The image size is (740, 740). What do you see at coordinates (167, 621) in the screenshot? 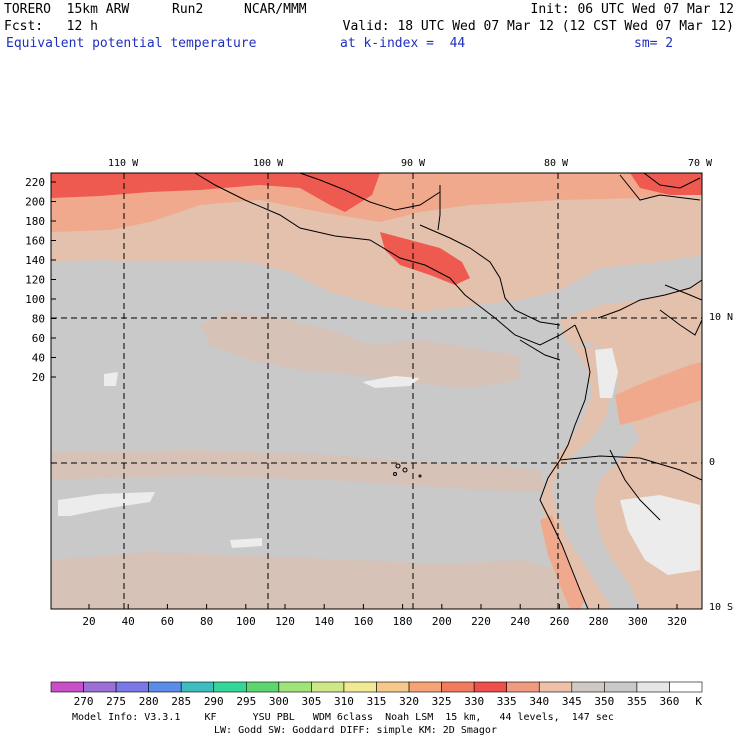
I see `x-tick-label: 60` at bounding box center [167, 621].